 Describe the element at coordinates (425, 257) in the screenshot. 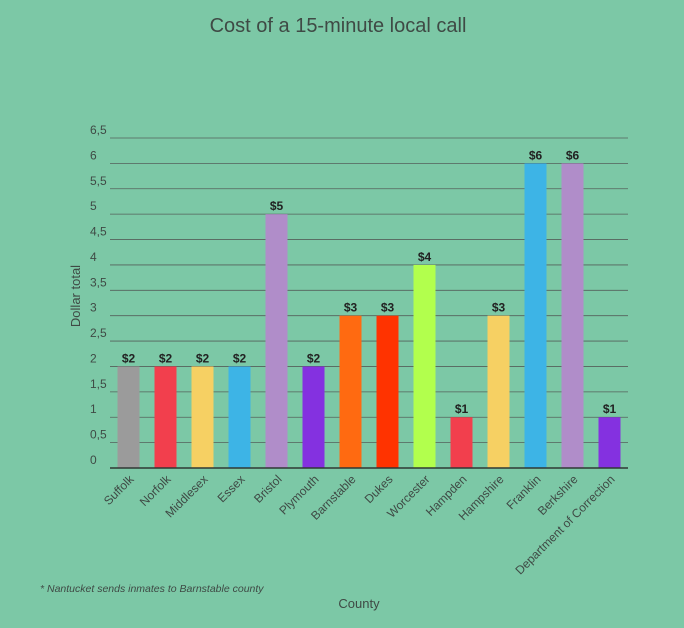

I see `data-label: $4` at that location.